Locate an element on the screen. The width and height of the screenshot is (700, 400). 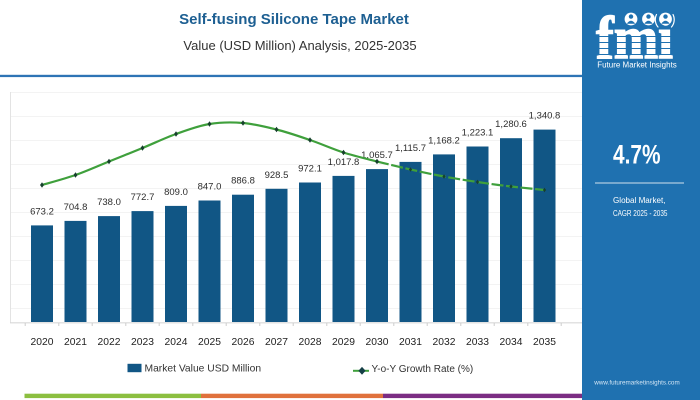
svg-text: Global Market, is located at coordinates (639, 200).